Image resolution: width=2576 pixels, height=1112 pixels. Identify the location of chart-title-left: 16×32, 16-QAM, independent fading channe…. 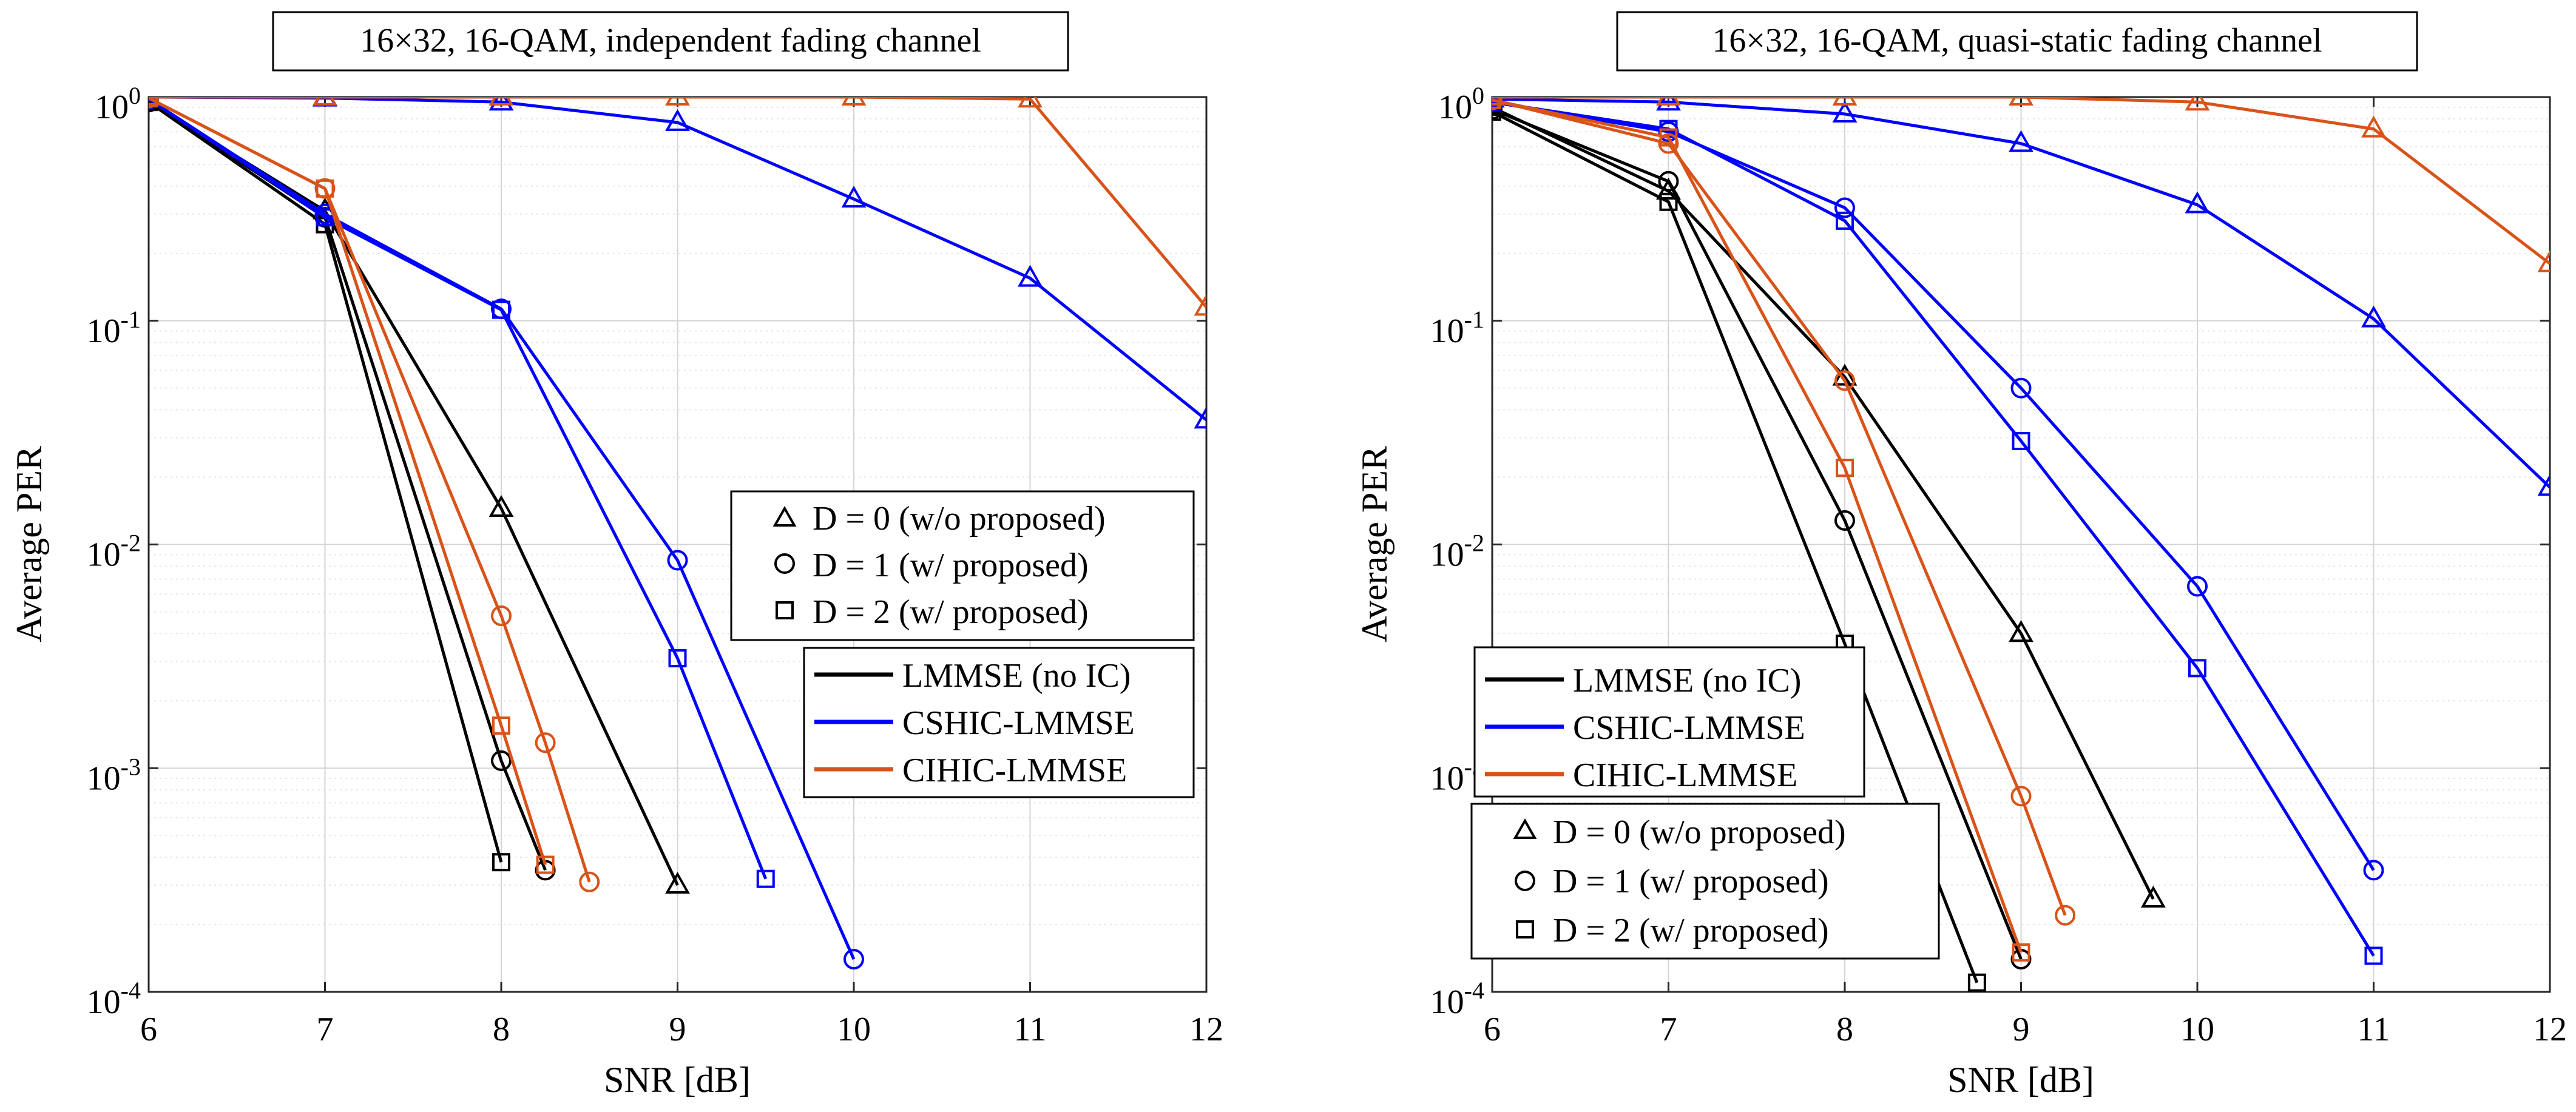
(670, 40).